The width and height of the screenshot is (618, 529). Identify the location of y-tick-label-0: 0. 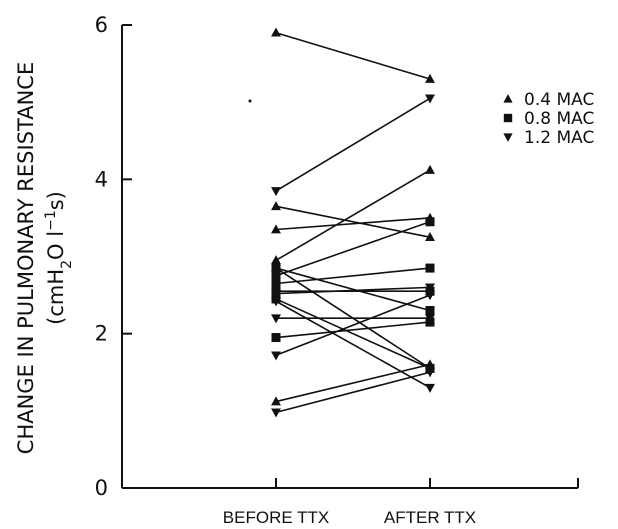
(101, 488).